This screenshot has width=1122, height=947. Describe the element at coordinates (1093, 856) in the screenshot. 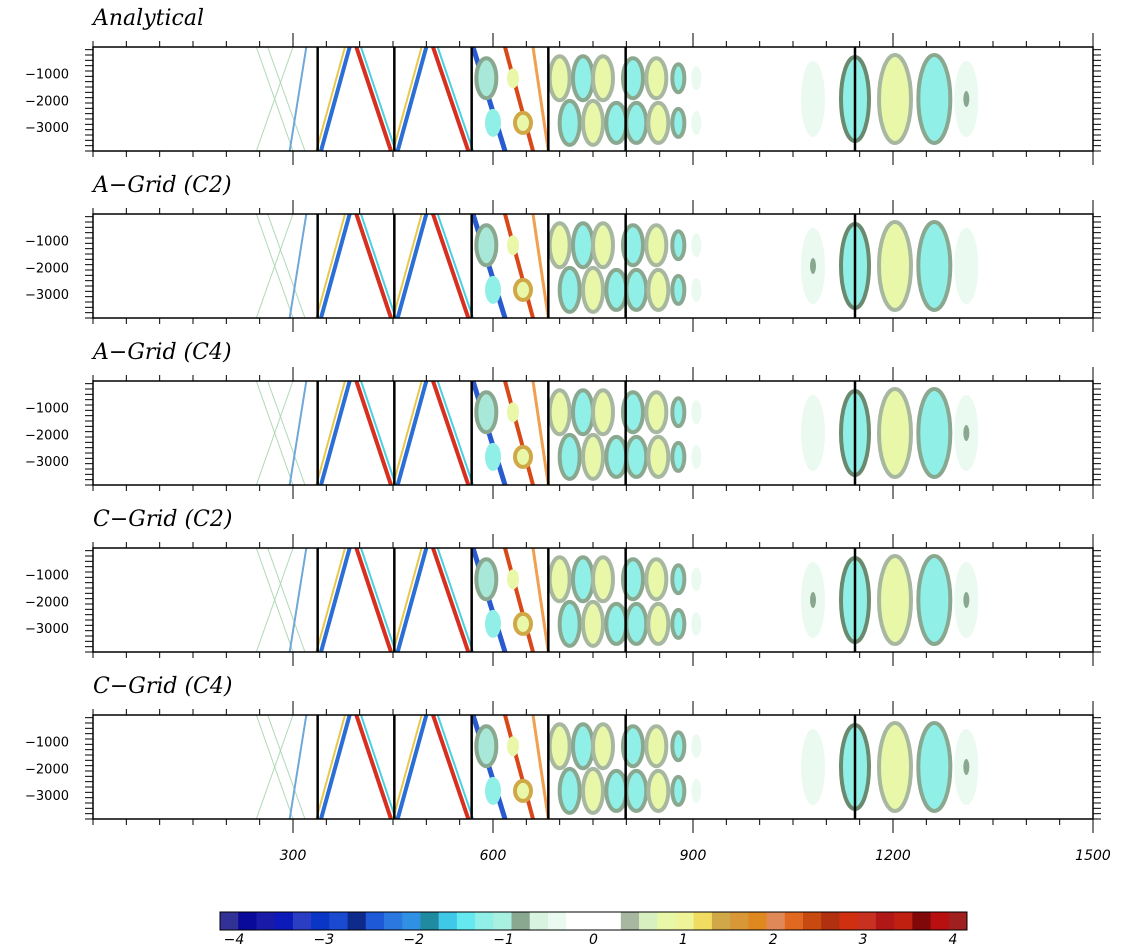

I see `x-tick-label: 1500` at that location.